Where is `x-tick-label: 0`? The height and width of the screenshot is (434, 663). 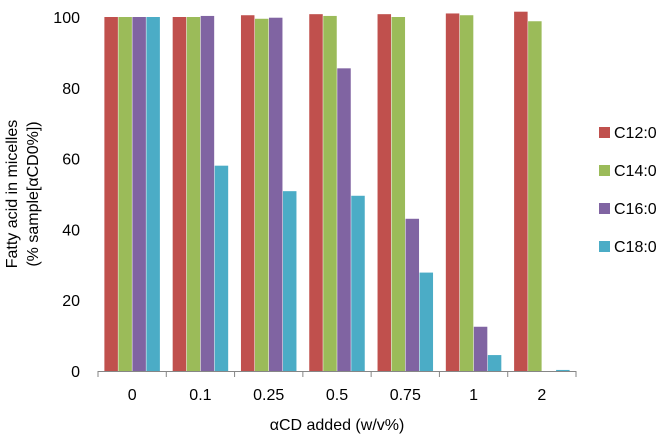 x-tick-label: 0 is located at coordinates (132, 395).